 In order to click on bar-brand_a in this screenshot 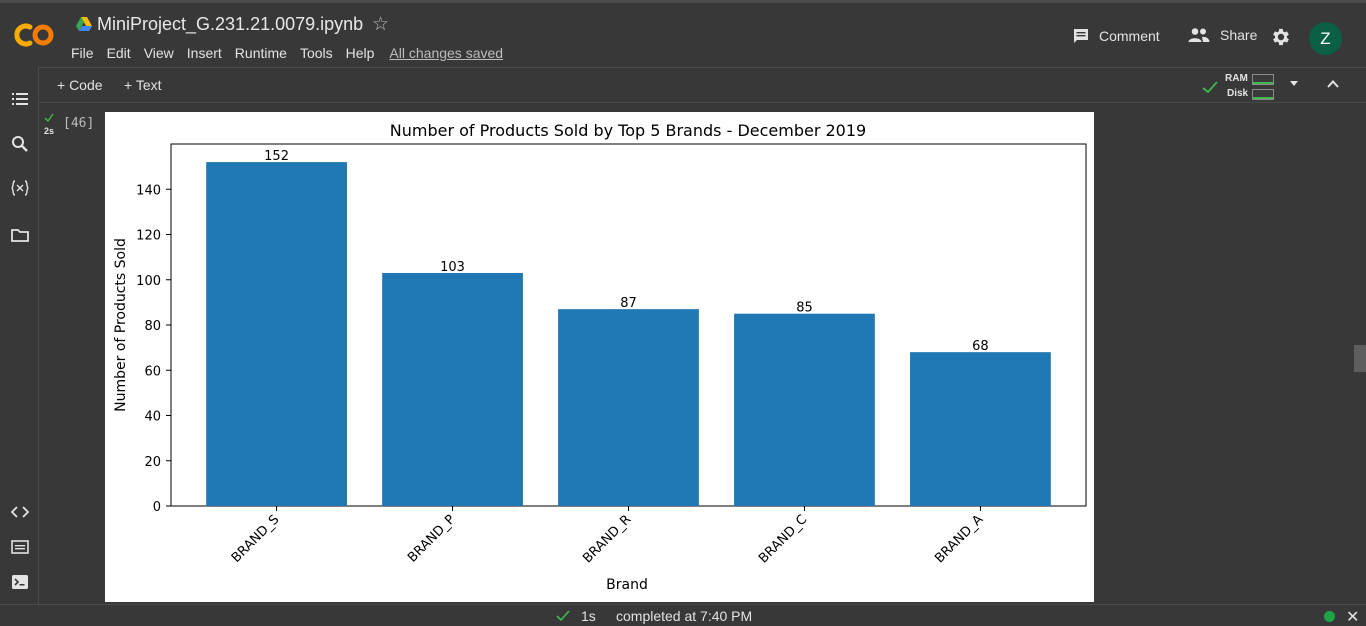, I will do `click(980, 429)`.